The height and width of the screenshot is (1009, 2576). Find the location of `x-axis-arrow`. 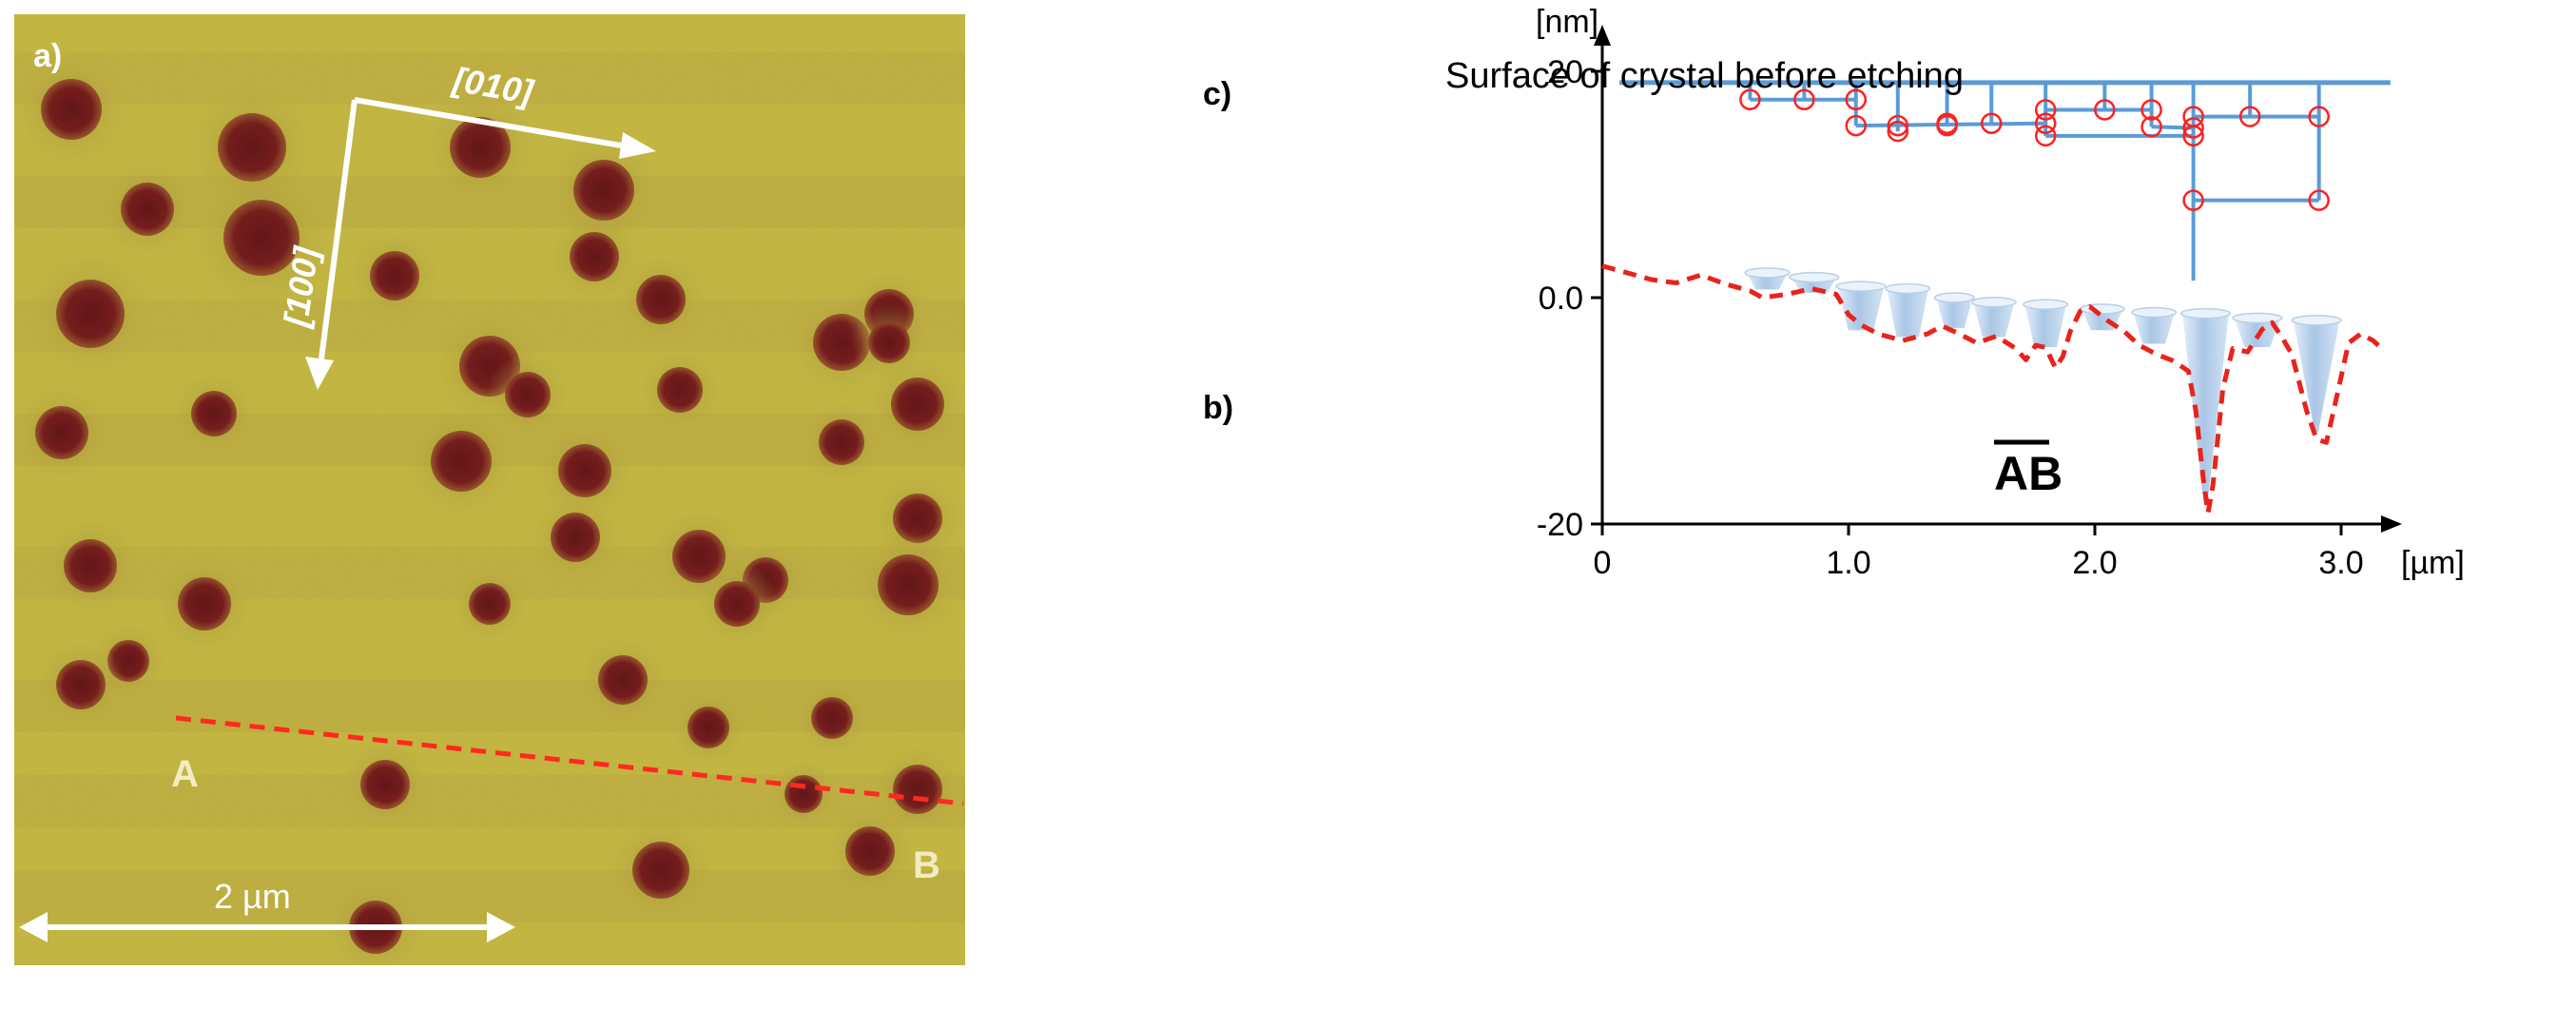

x-axis-arrow is located at coordinates (2391, 524).